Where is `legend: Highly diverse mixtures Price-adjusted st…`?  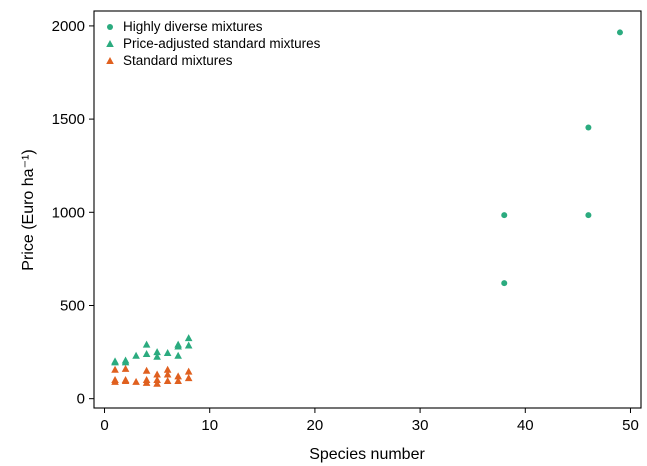
legend: Highly diverse mixtures Price-adjusted st… is located at coordinates (213, 43).